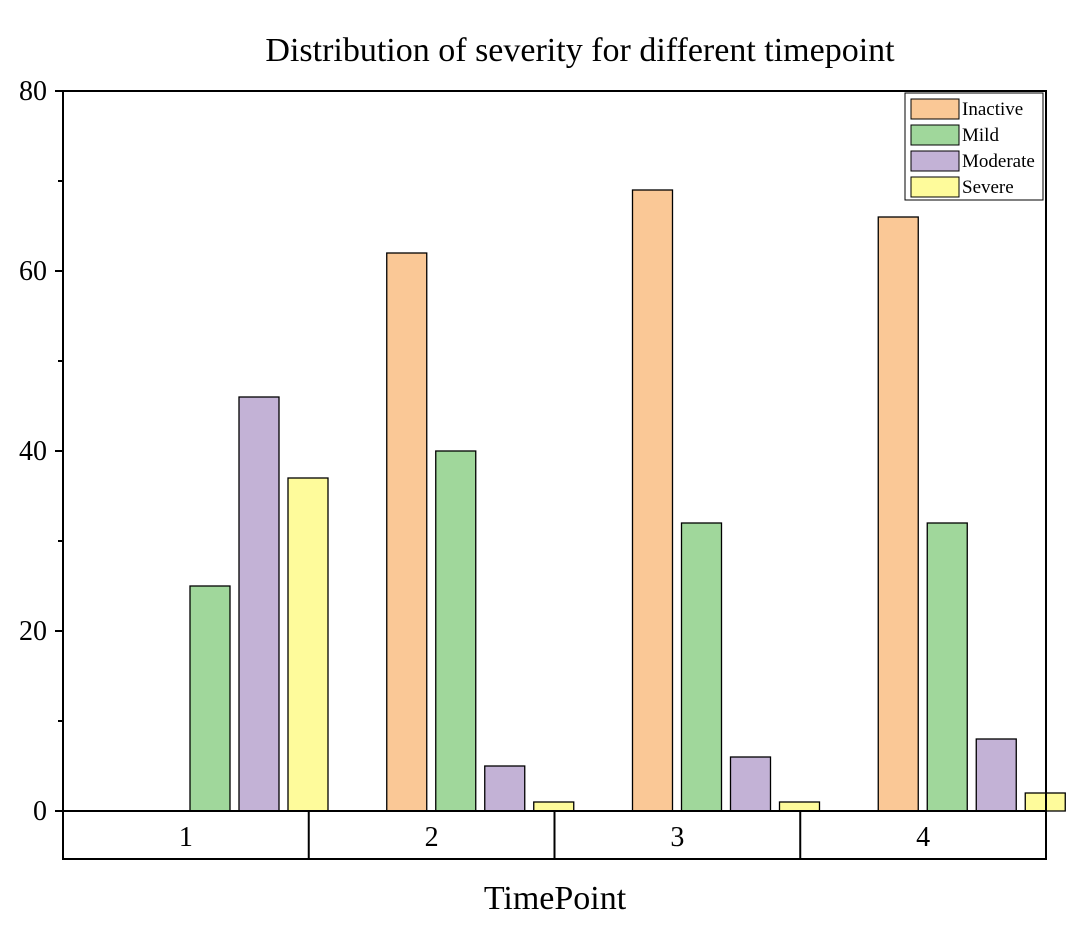 The height and width of the screenshot is (926, 1086). What do you see at coordinates (33, 451) in the screenshot?
I see `y-tick-label: 40` at bounding box center [33, 451].